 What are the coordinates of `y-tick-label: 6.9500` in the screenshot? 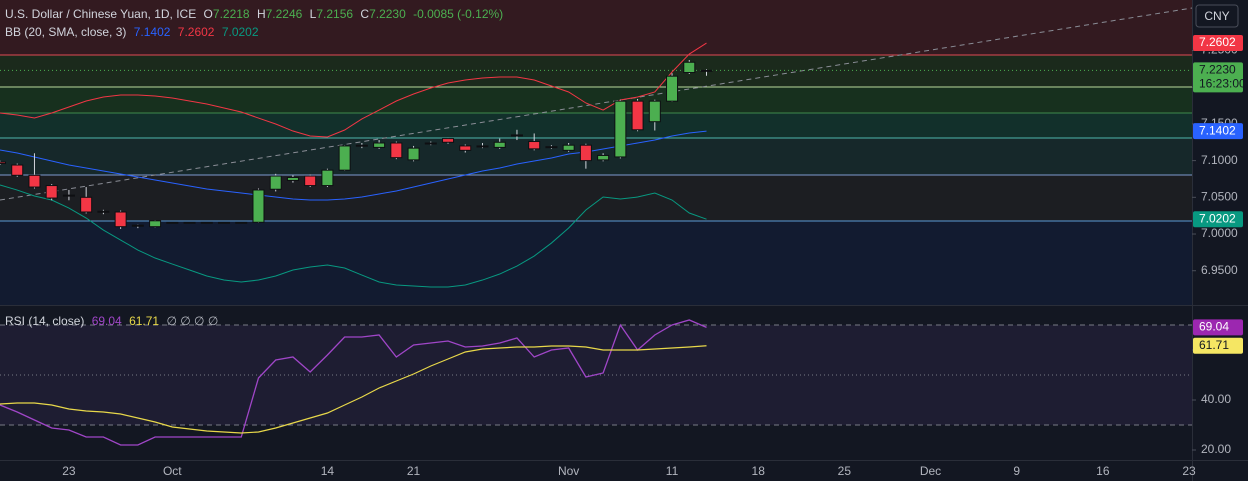 It's located at (1219, 270).